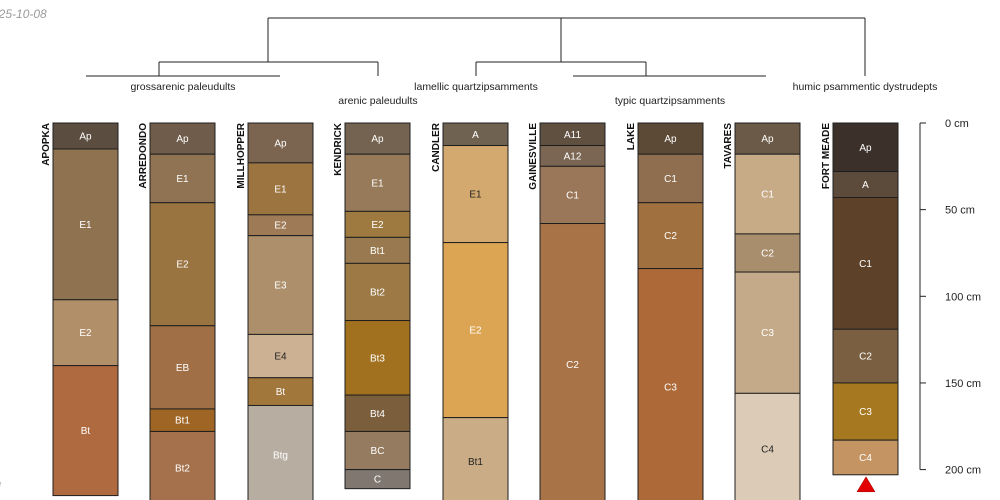  I want to click on profile-candler: A E1 E2 Bt1 CANDLER, so click(470, 311).